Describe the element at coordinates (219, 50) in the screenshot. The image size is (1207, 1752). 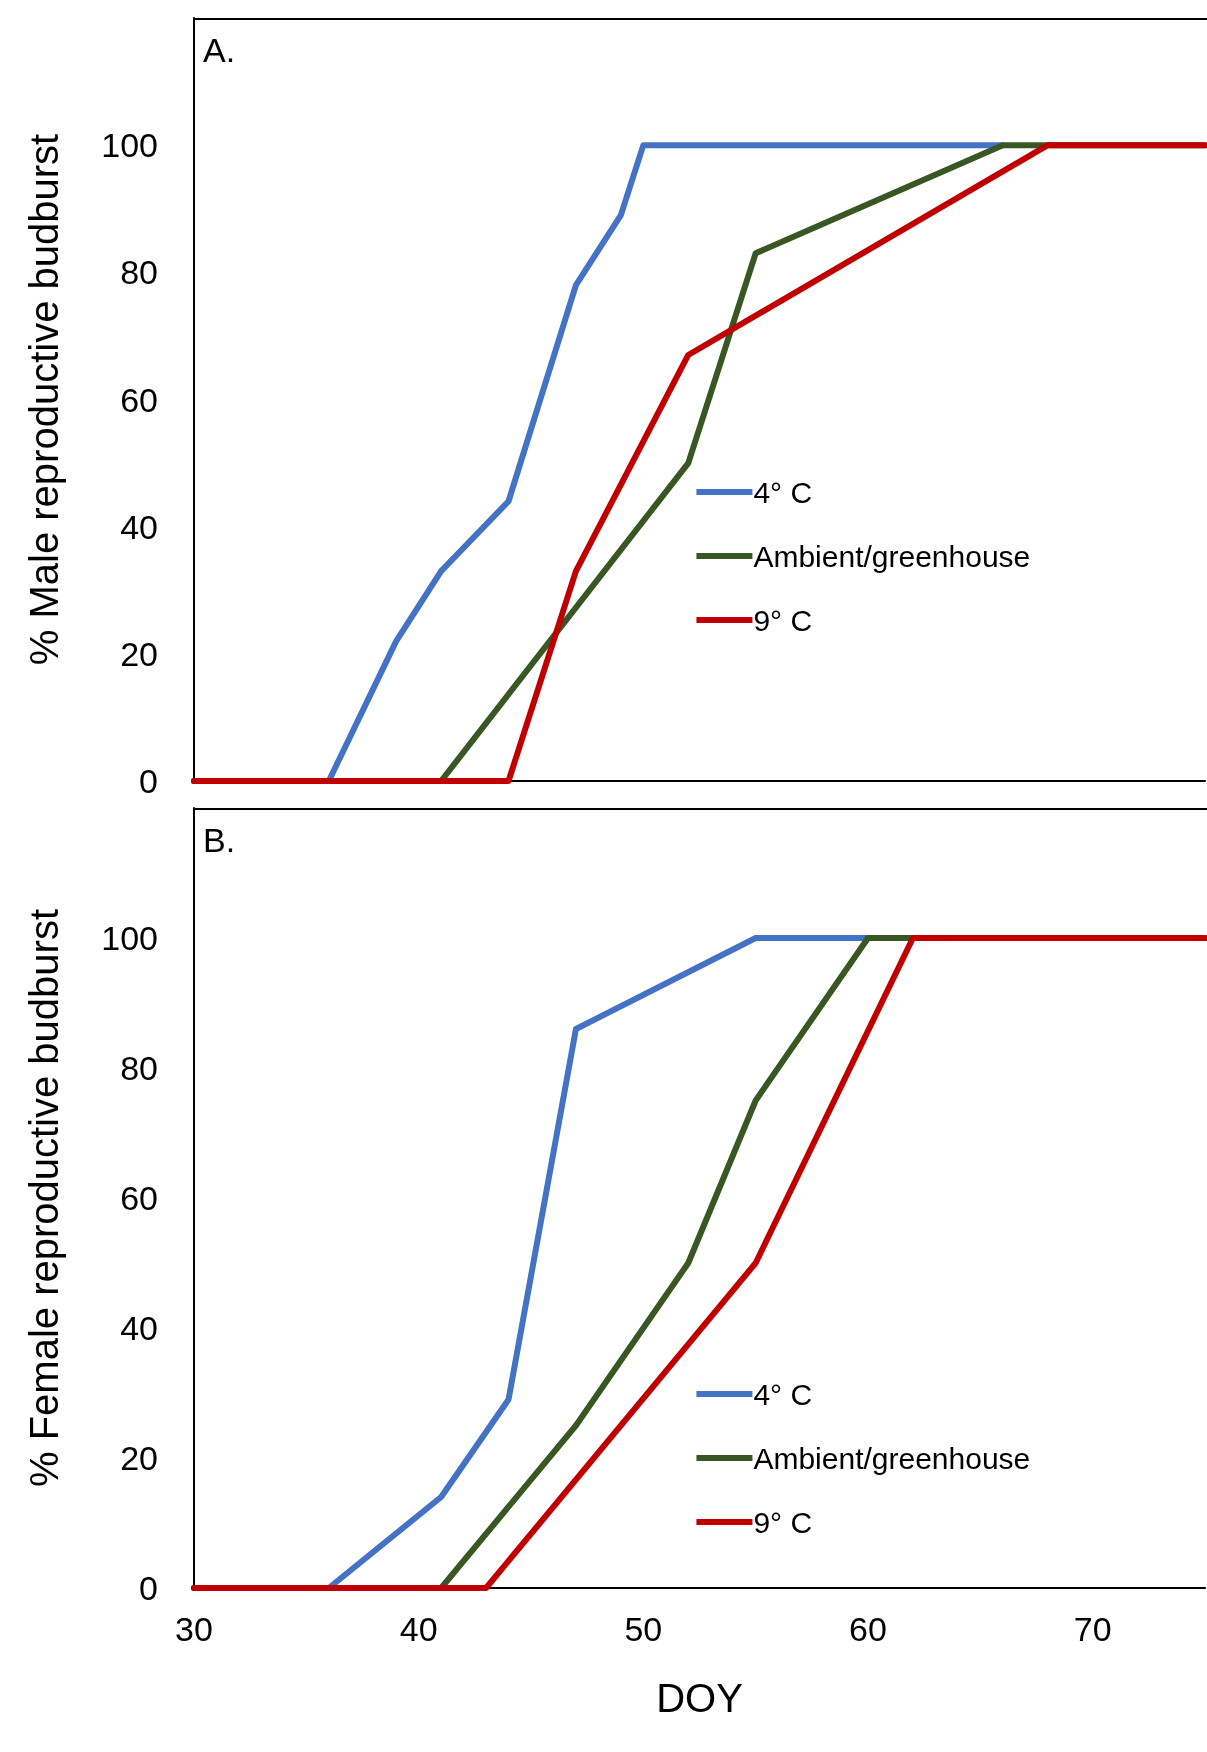
I see `chart-title: A.` at that location.